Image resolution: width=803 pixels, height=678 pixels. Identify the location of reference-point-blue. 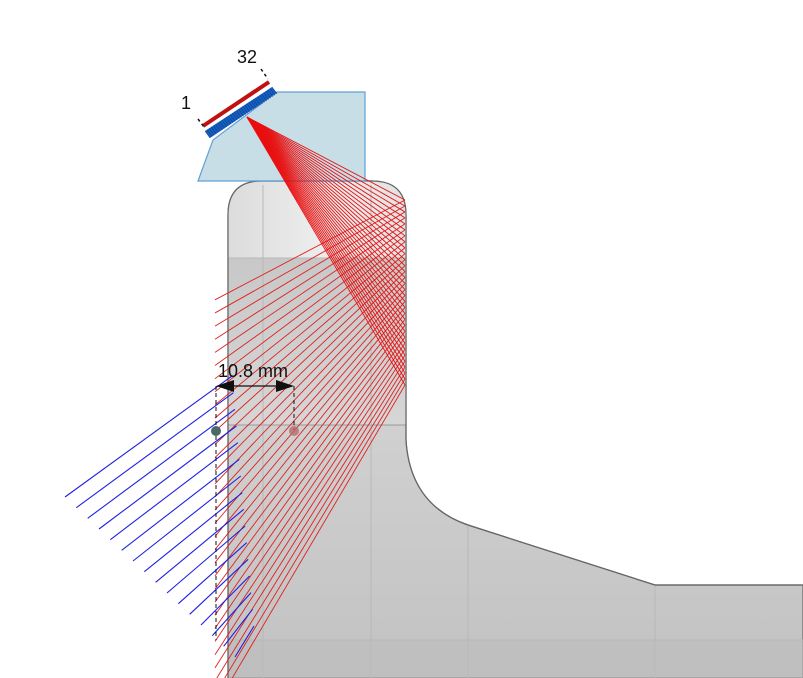
(216, 431).